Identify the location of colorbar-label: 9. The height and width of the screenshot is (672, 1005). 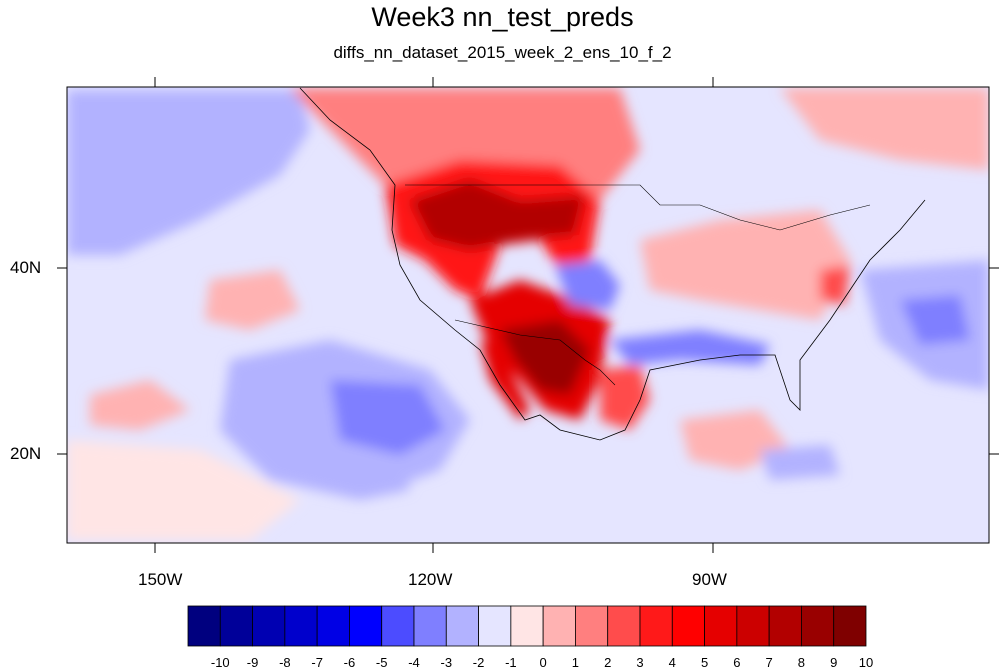
(834, 662).